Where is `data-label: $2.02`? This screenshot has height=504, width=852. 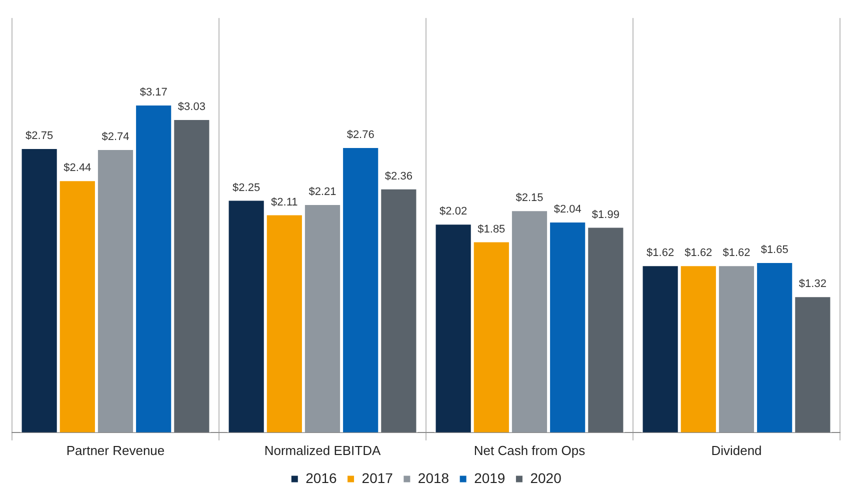 data-label: $2.02 is located at coordinates (454, 212).